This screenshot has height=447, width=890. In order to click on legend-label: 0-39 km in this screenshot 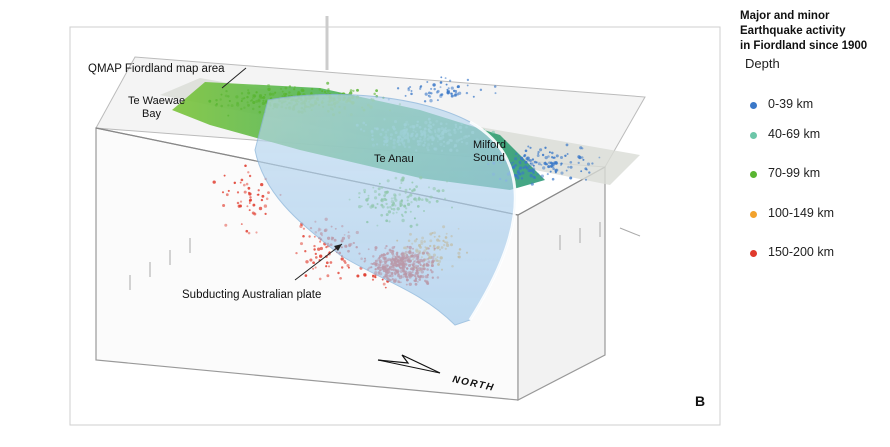, I will do `click(791, 104)`.